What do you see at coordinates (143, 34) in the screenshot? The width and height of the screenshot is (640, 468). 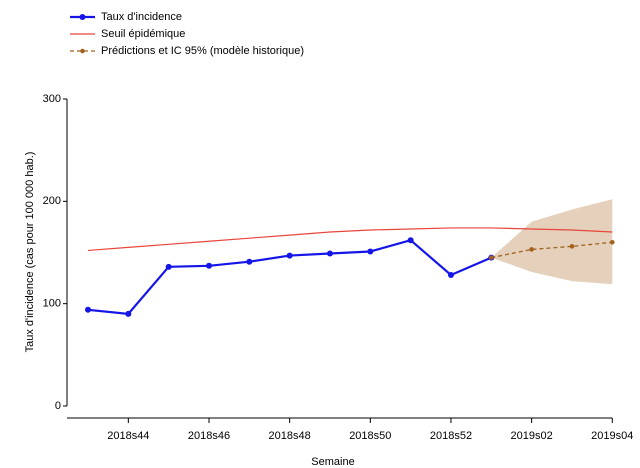 I see `legend-label: Seuil épidémique` at bounding box center [143, 34].